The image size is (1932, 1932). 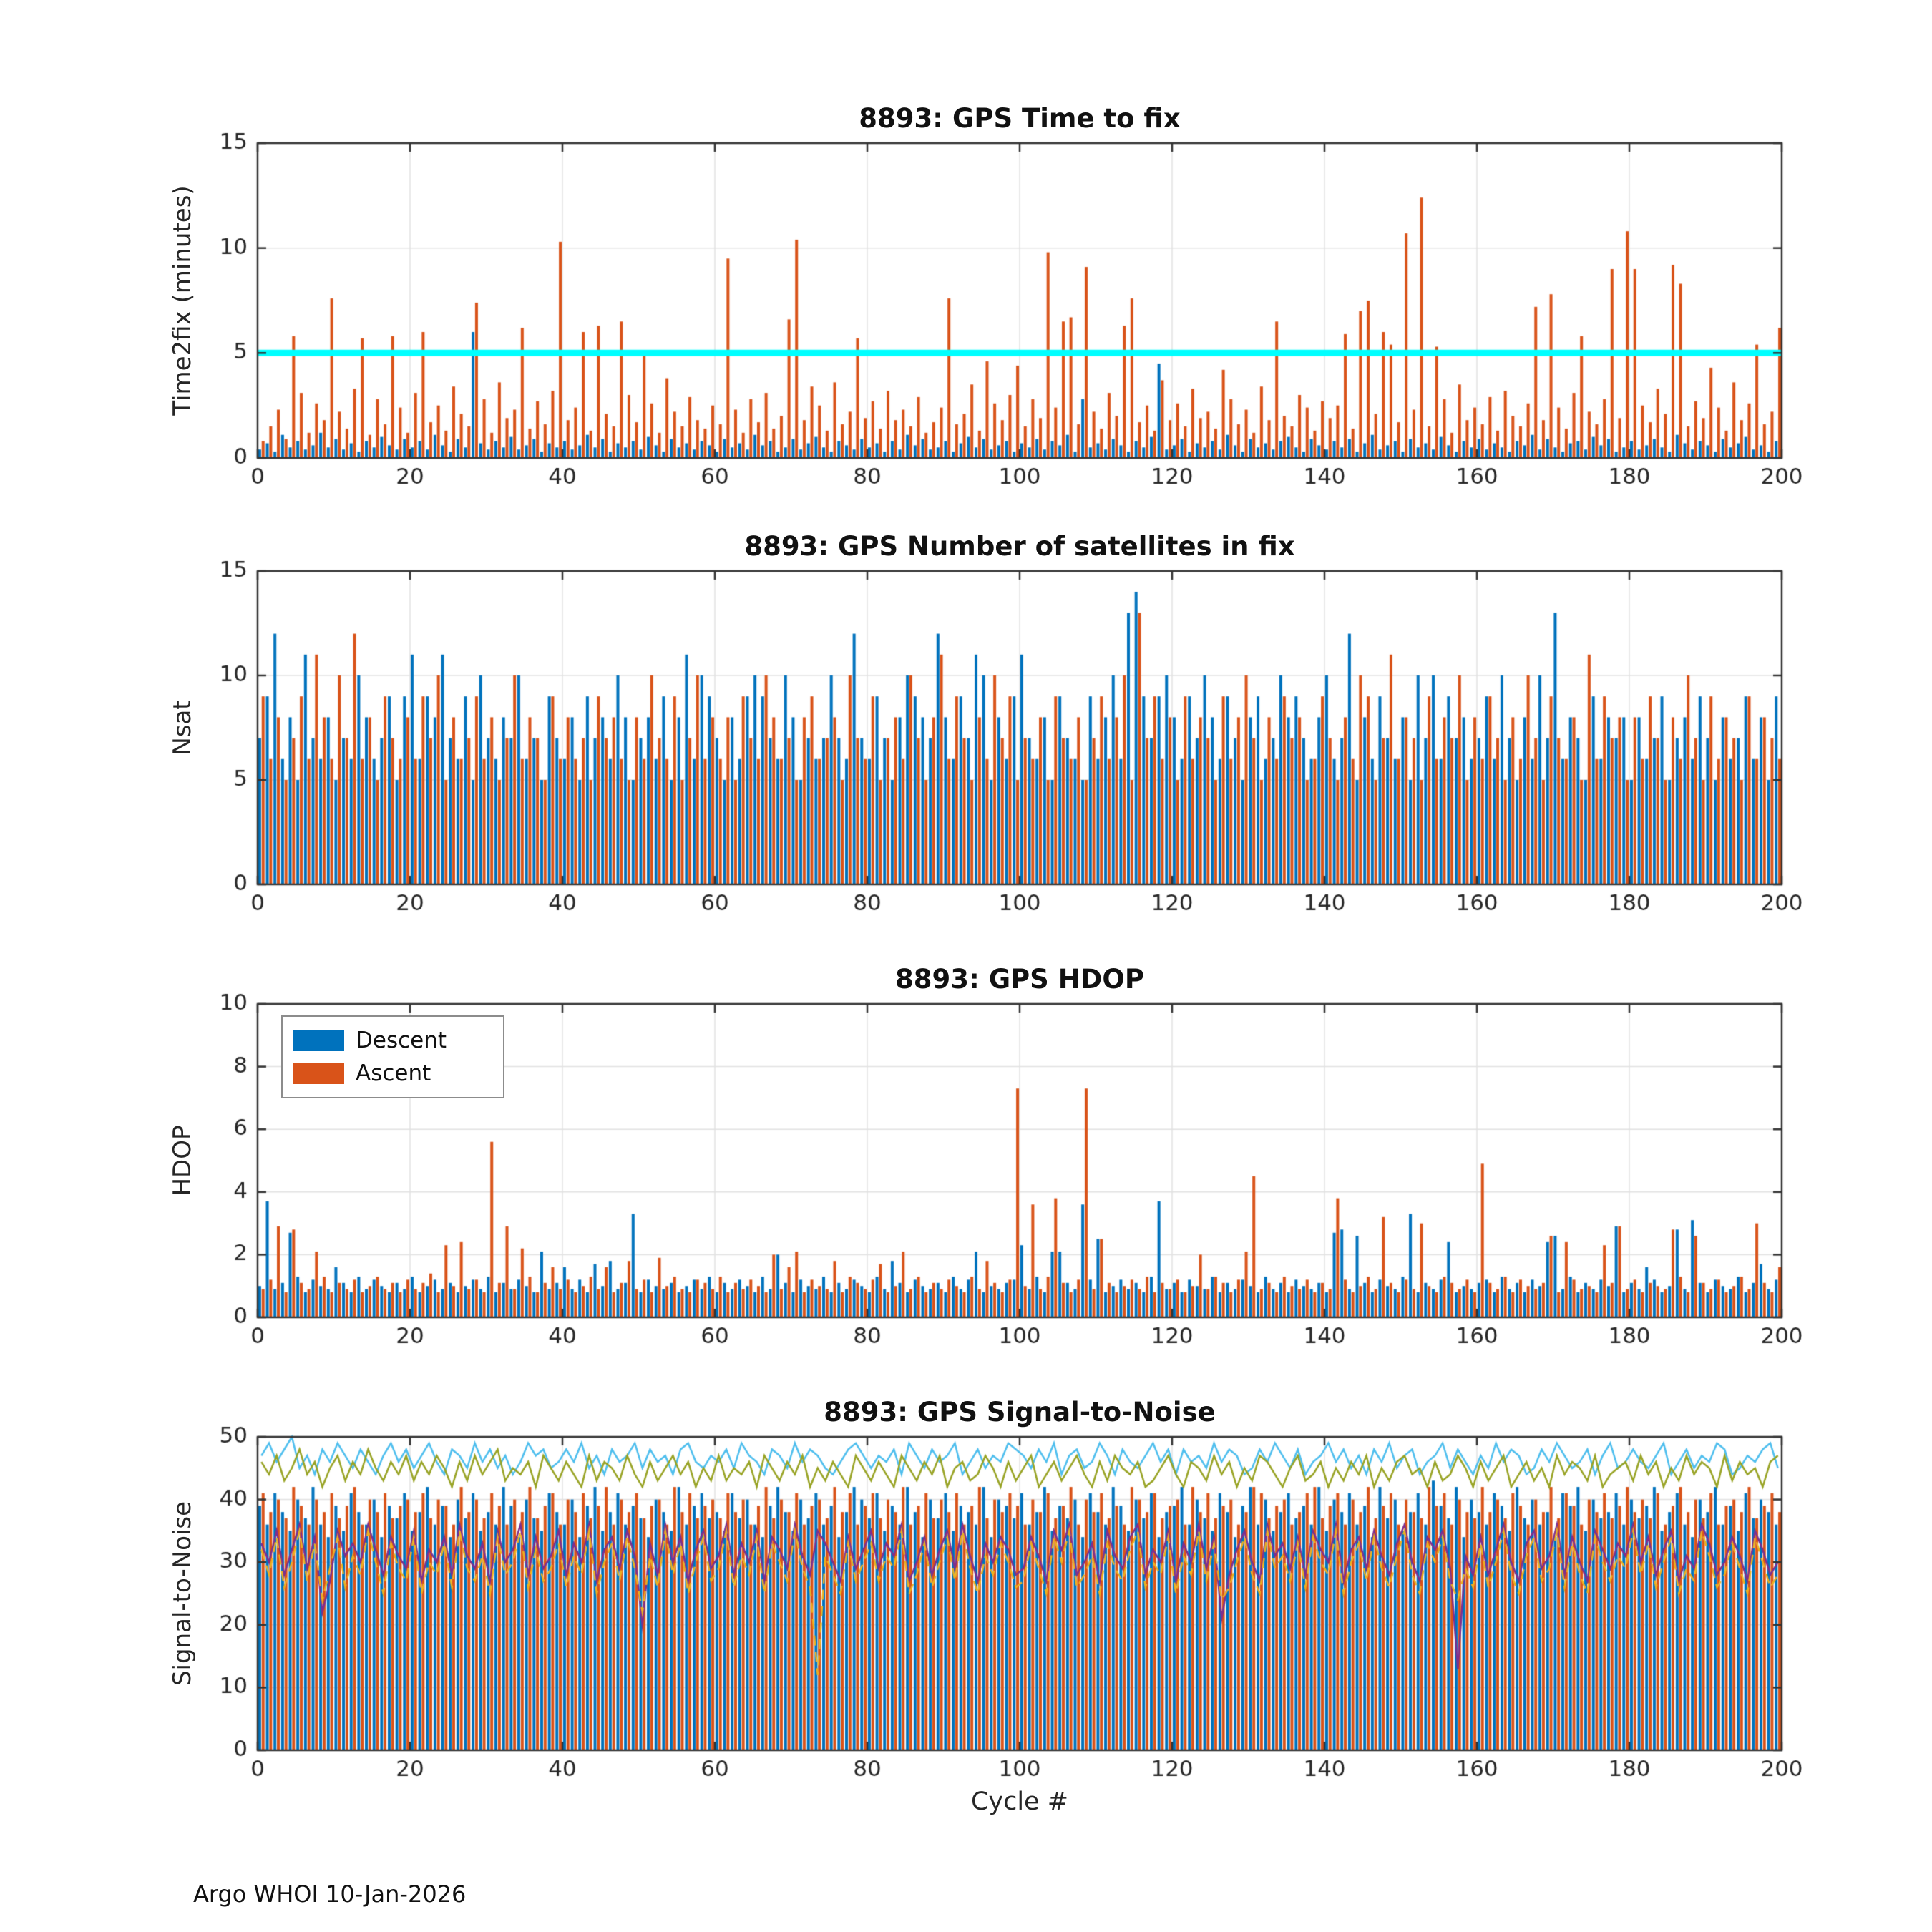 I want to click on legend-ascent-patch, so click(x=318, y=1073).